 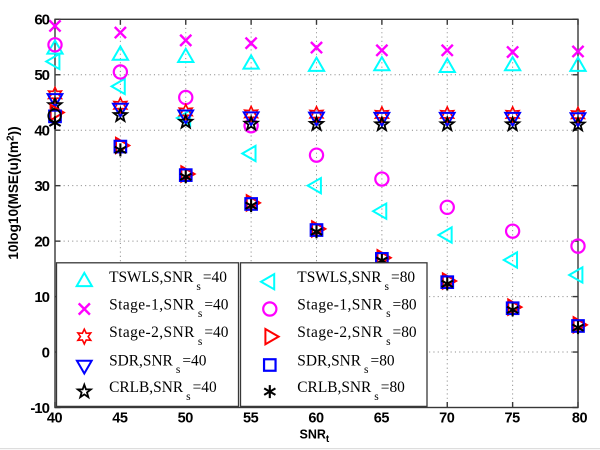 What do you see at coordinates (41, 186) in the screenshot?
I see `svg-text: 30` at bounding box center [41, 186].